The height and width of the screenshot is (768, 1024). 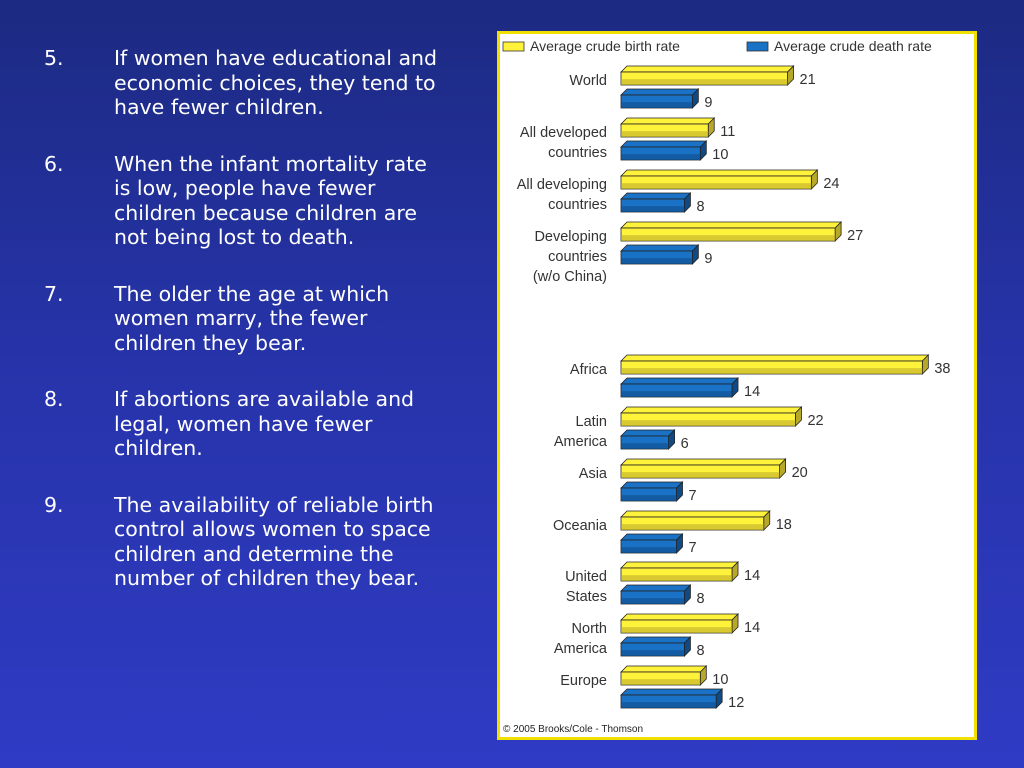 I want to click on data-label: 18, so click(x=784, y=525).